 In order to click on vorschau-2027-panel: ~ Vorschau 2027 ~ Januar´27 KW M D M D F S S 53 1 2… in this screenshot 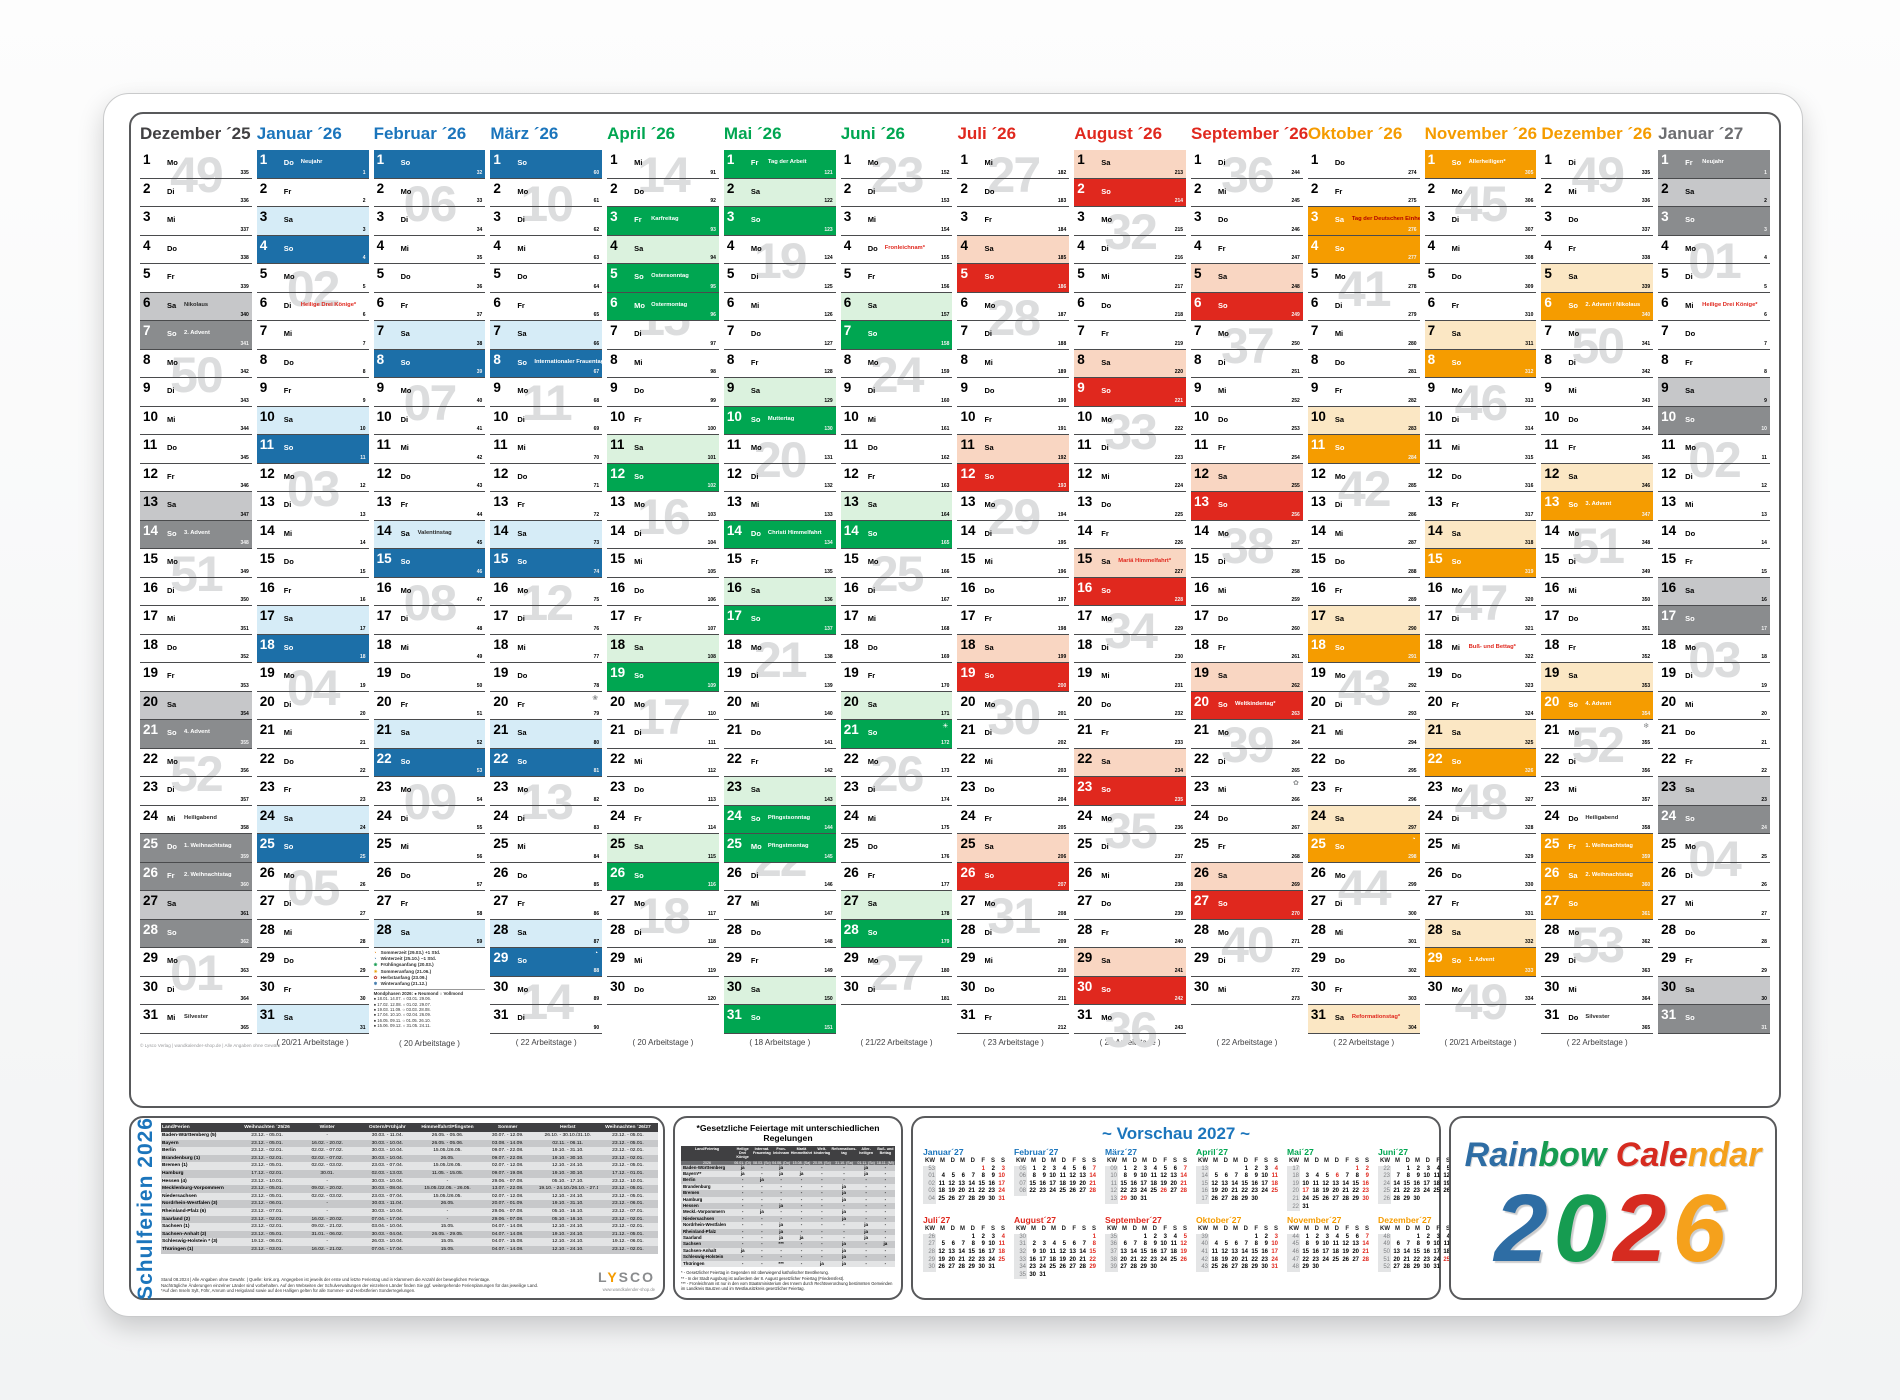, I will do `click(1185, 1208)`.